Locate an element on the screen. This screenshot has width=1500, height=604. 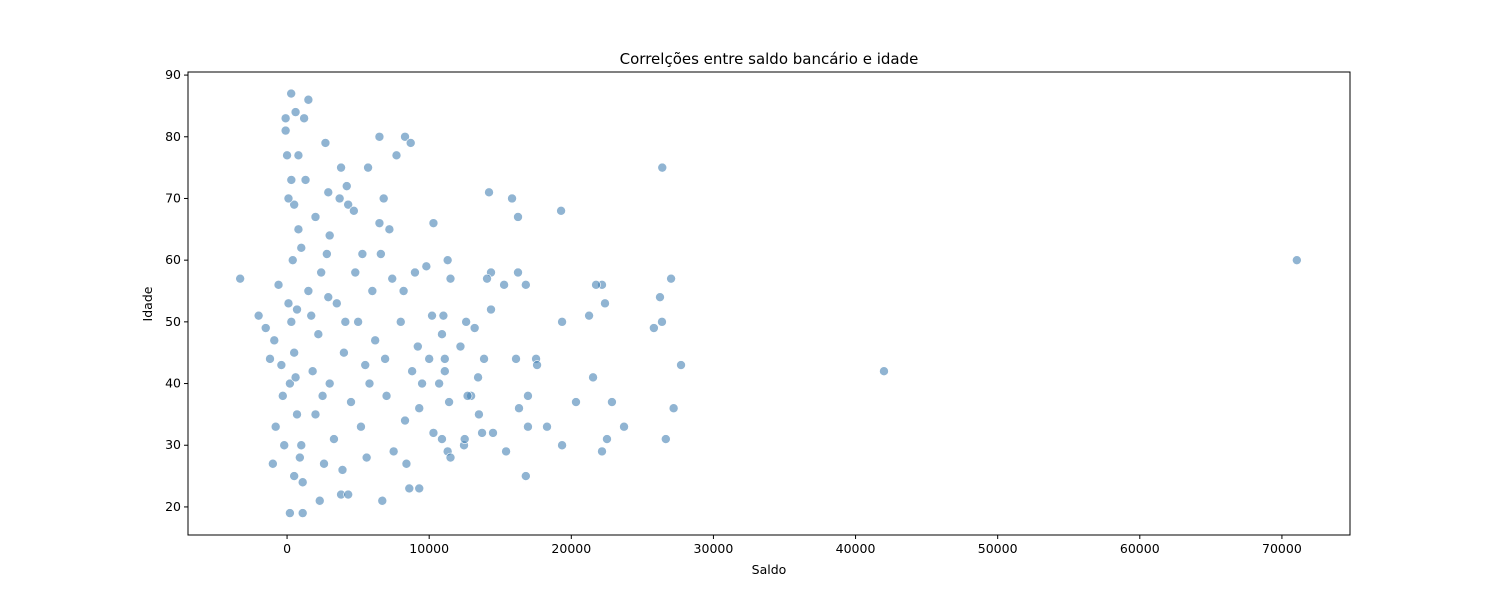
y-tick-label: 50 is located at coordinates (173, 321).